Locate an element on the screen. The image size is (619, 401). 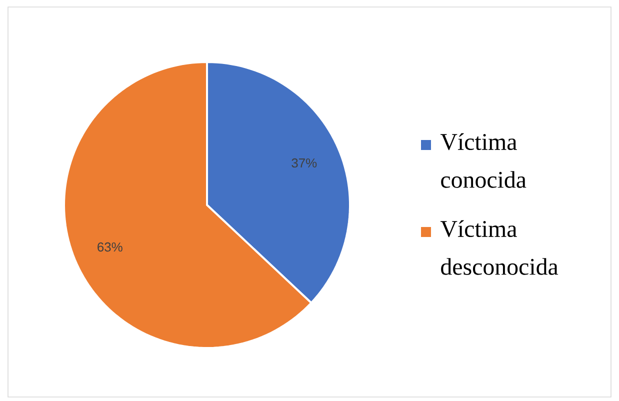
legend-label: Víctima desconocida is located at coordinates (499, 247).